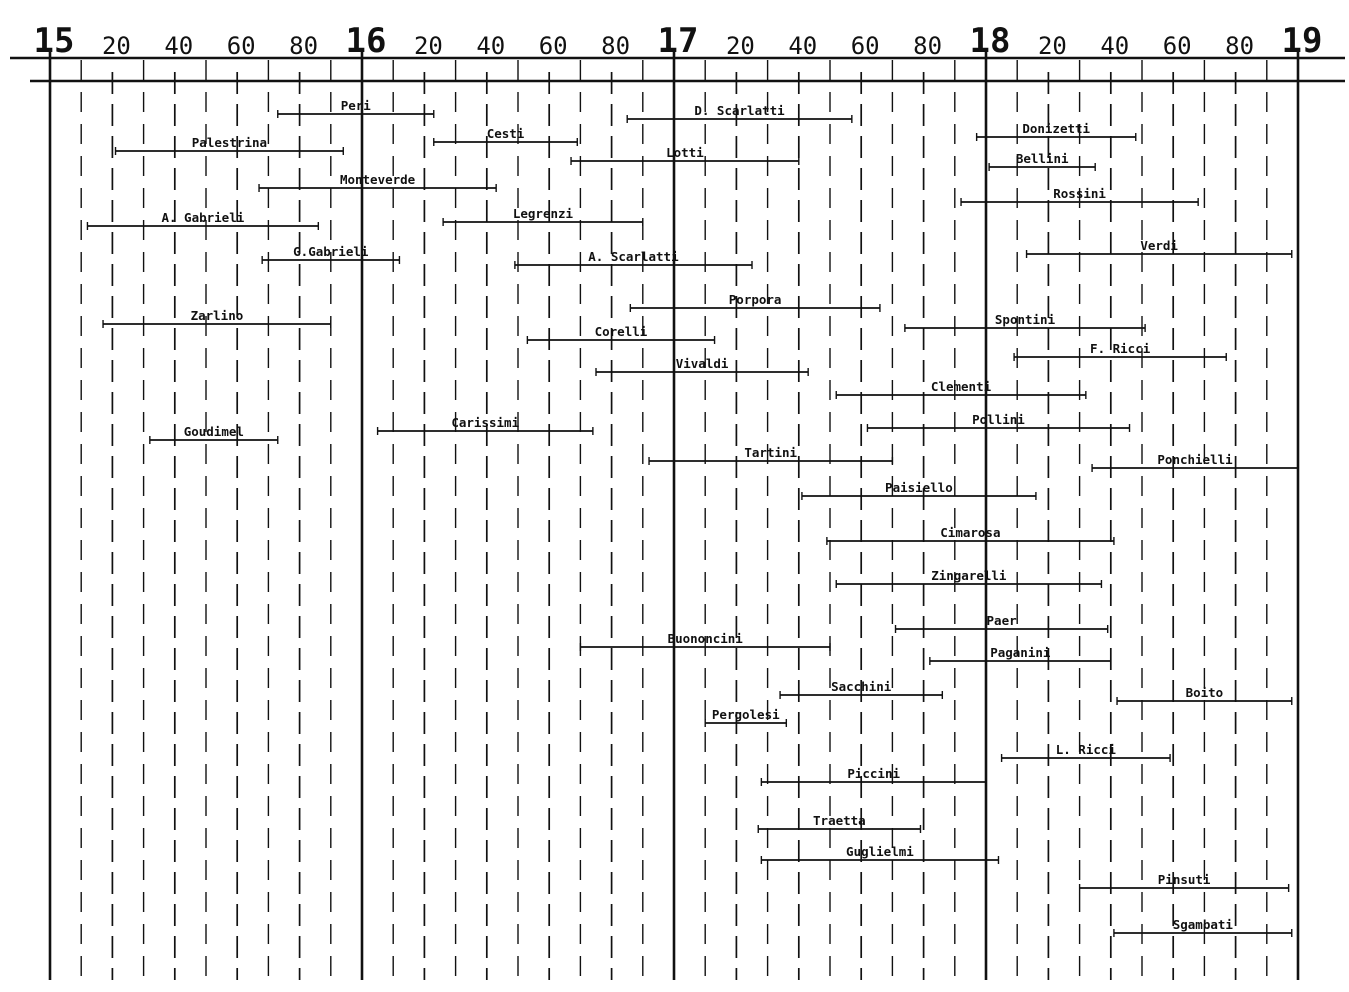  What do you see at coordinates (1002, 620) in the screenshot?
I see `composer-label: Paer` at bounding box center [1002, 620].